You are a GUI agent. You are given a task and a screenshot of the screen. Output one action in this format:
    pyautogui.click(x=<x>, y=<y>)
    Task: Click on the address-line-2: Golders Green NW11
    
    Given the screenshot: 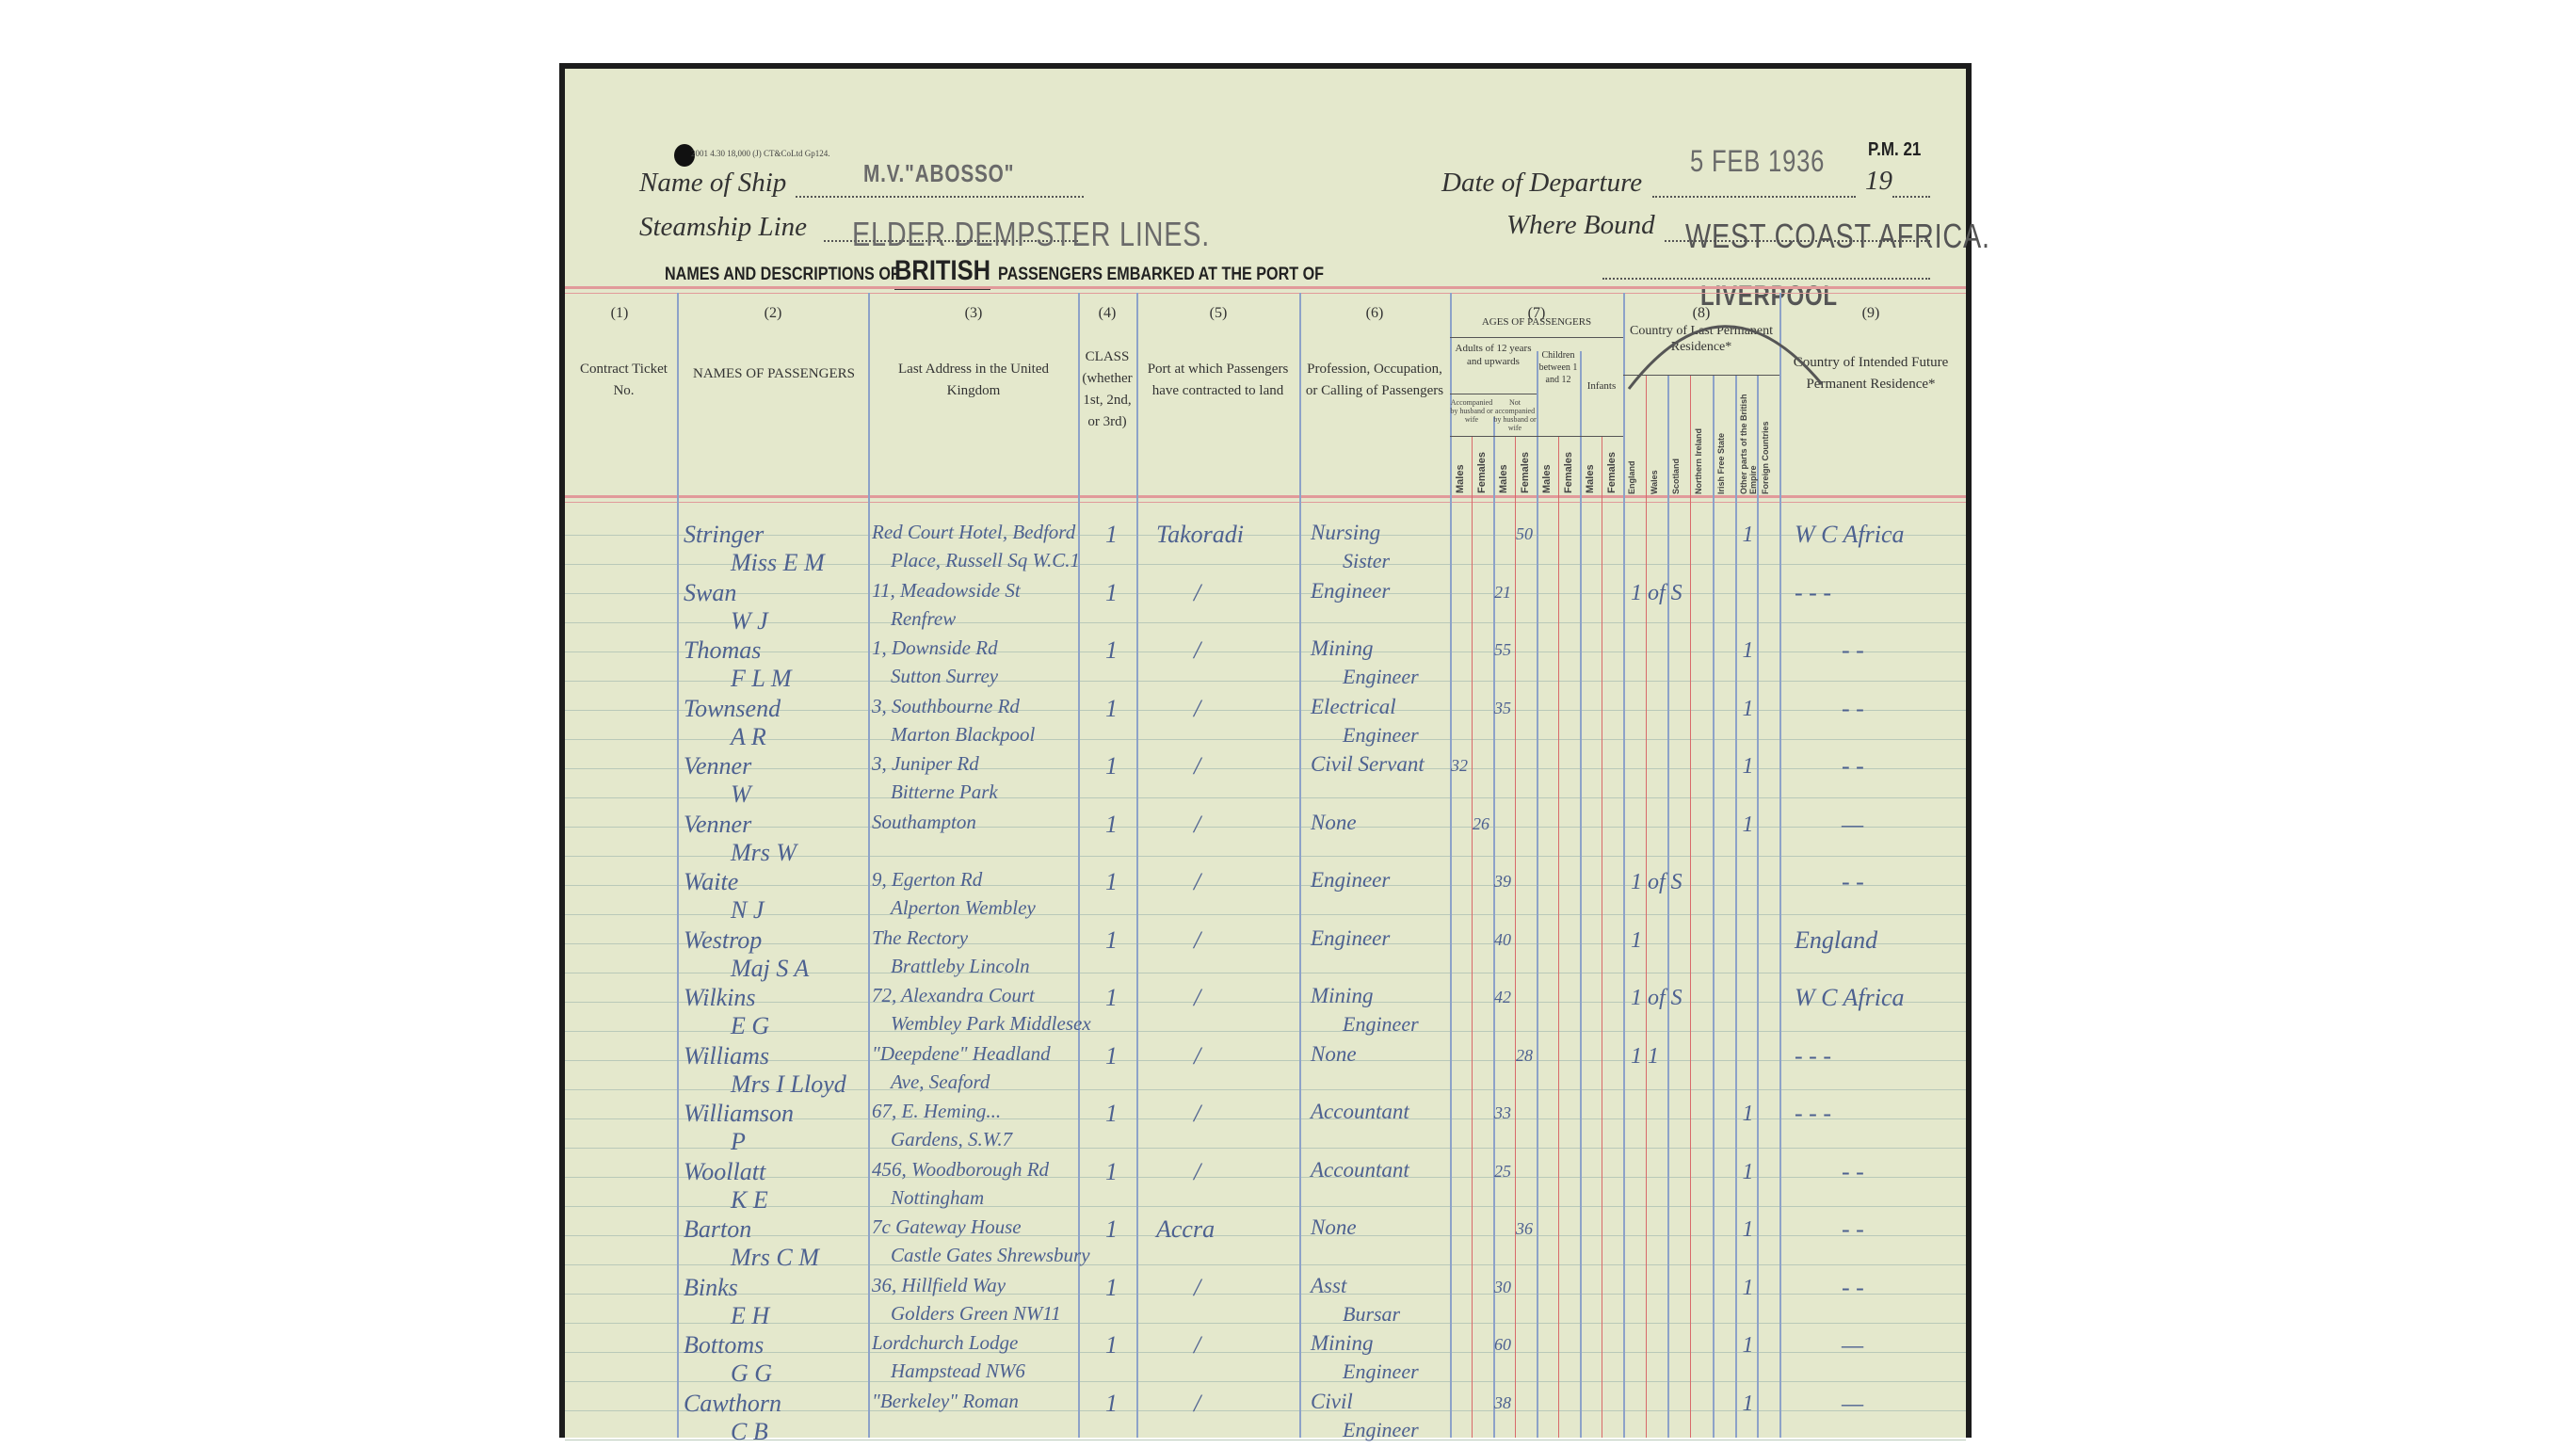 What is the action you would take?
    pyautogui.click(x=976, y=1313)
    